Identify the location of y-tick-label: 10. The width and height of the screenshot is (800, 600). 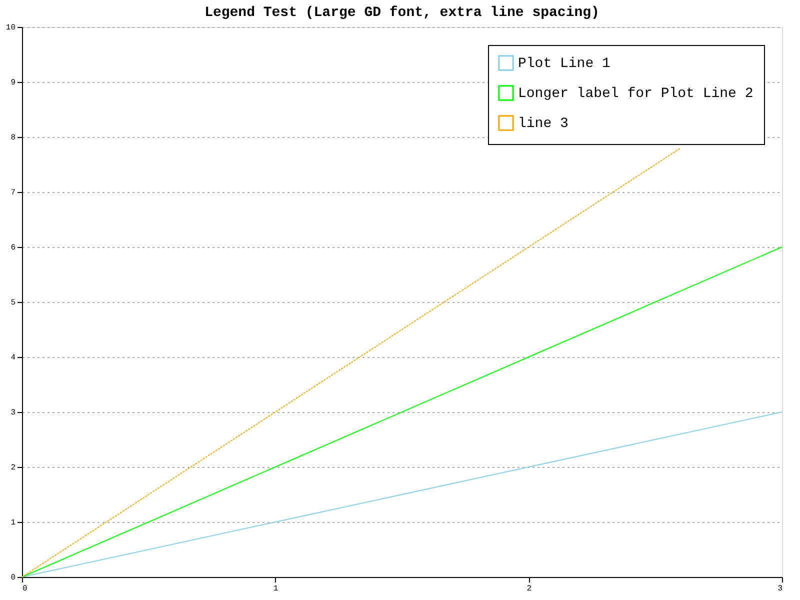
(11, 28).